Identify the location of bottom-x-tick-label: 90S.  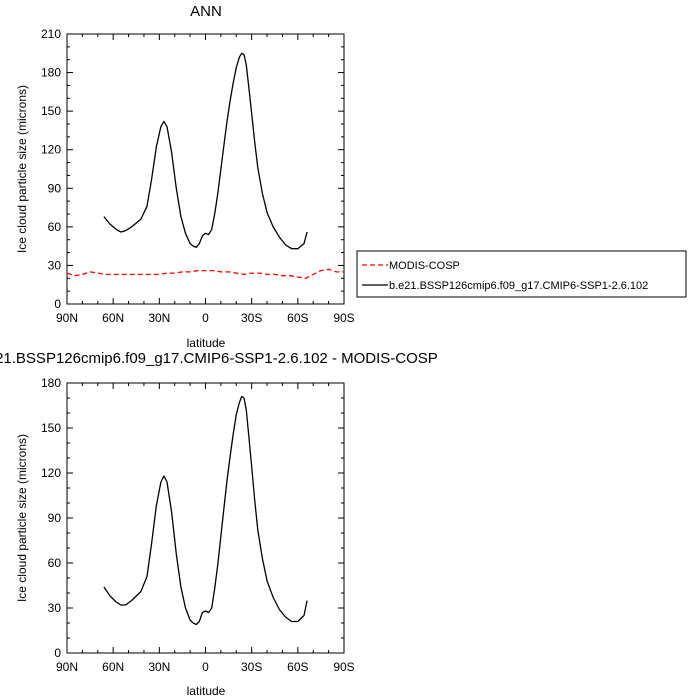
(343, 667).